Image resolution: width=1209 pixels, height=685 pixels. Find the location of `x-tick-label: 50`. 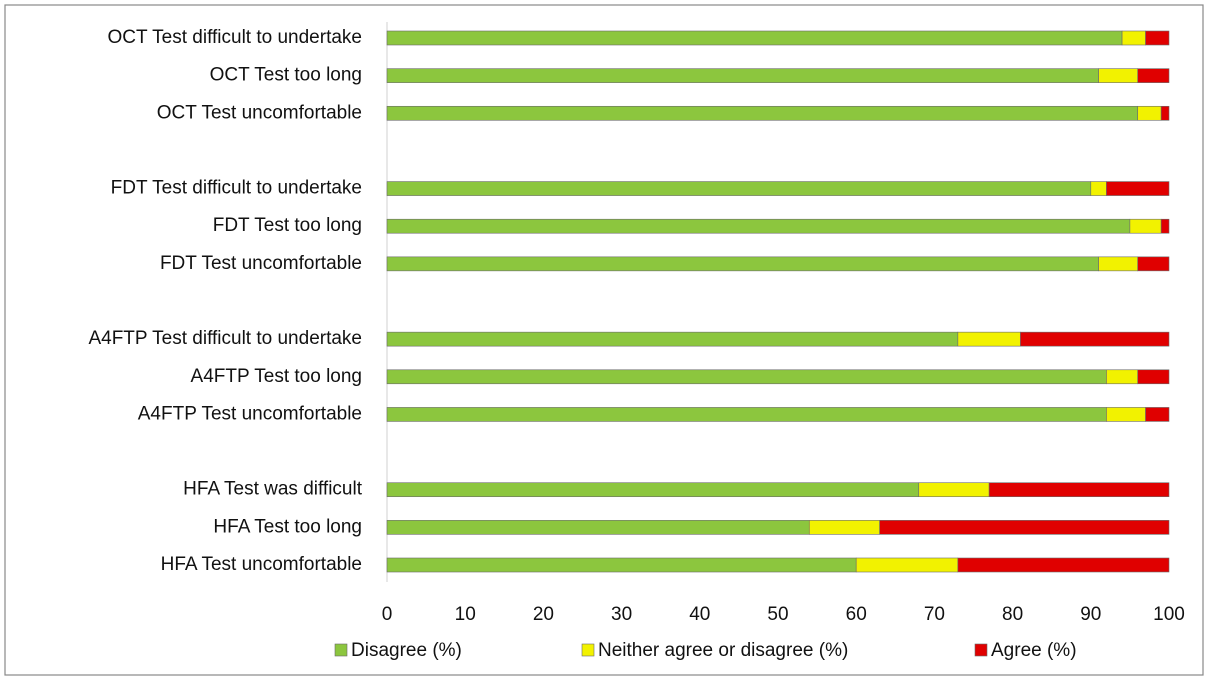

x-tick-label: 50 is located at coordinates (777, 614).